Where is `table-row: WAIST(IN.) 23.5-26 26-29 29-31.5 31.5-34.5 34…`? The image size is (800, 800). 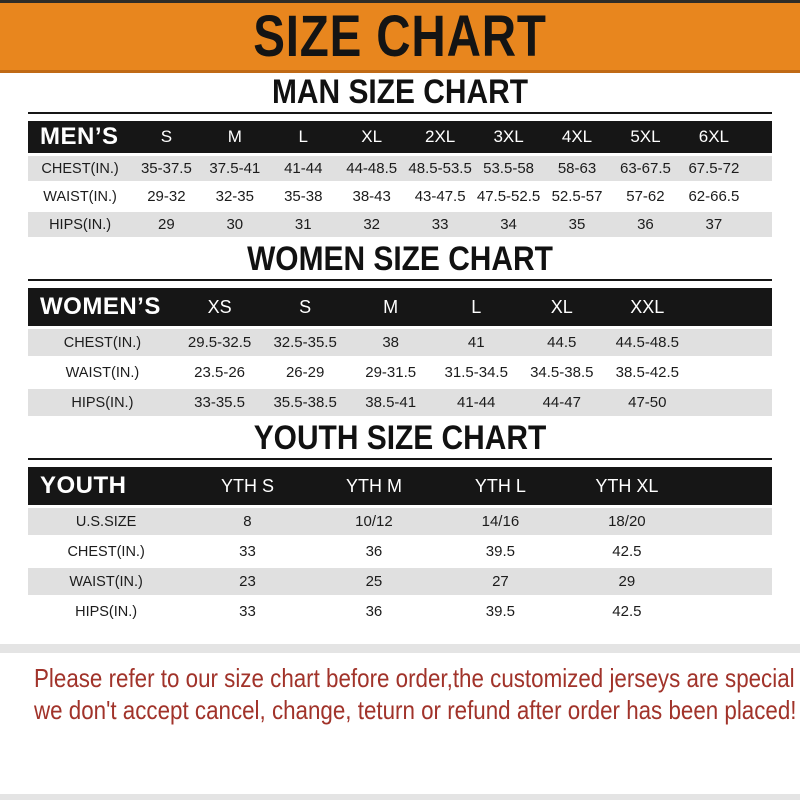 table-row: WAIST(IN.) 23.5-26 26-29 29-31.5 31.5-34.5 34… is located at coordinates (400, 372).